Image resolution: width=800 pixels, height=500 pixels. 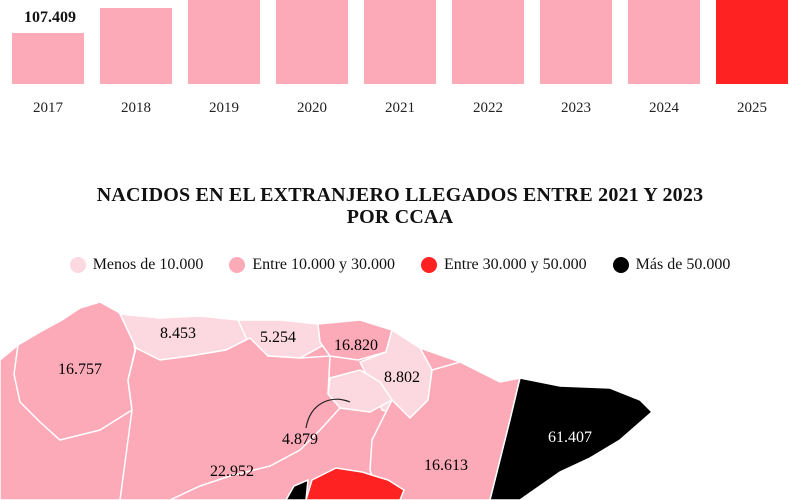 What do you see at coordinates (136, 46) in the screenshot?
I see `bar-2018` at bounding box center [136, 46].